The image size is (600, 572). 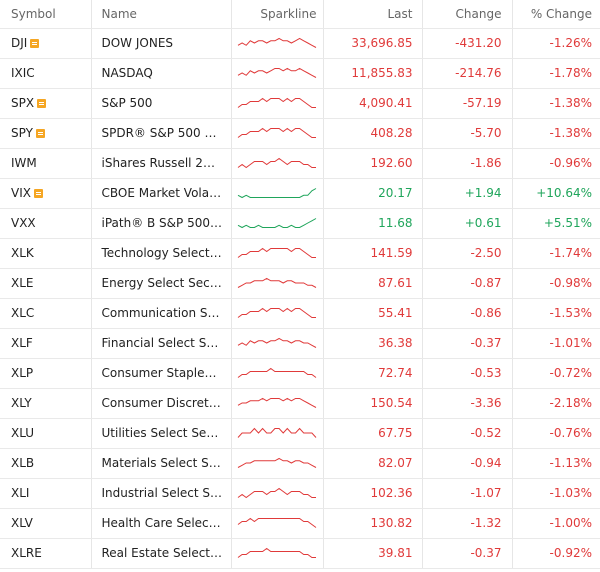 I want to click on column-header-pct-change: % Change, so click(x=556, y=14).